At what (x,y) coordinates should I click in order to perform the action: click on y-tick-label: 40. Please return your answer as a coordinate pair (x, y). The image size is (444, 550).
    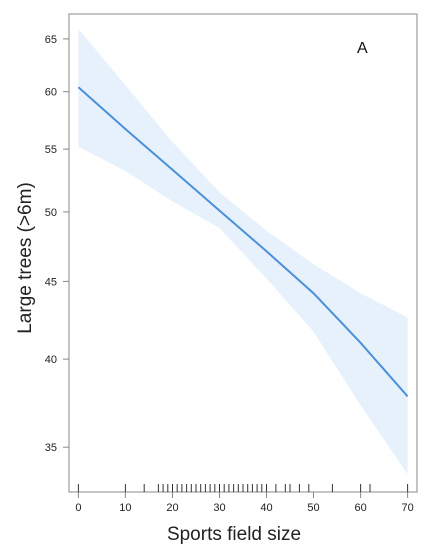
    Looking at the image, I should click on (51, 360).